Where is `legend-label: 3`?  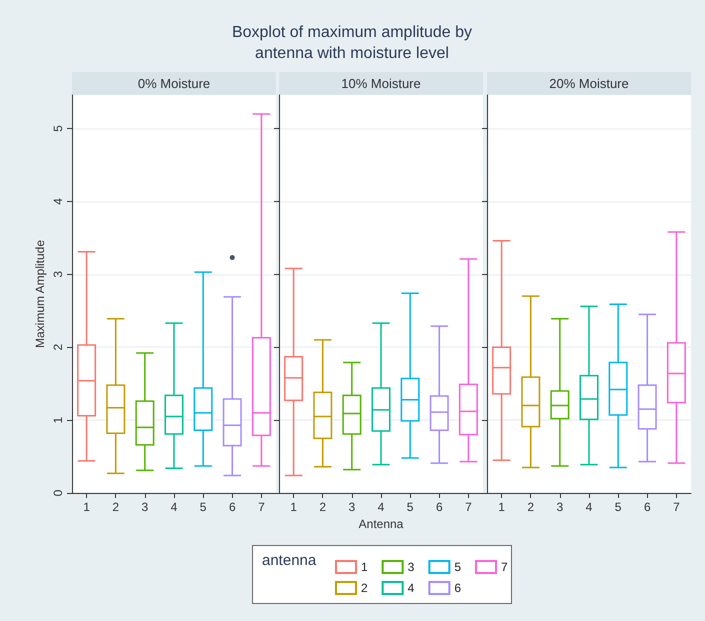 legend-label: 3 is located at coordinates (411, 567).